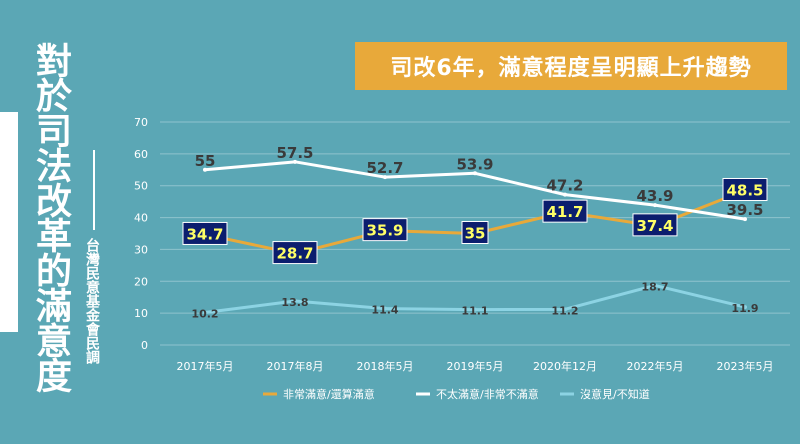 This screenshot has width=800, height=444. I want to click on x-tick-label: 2020年12月, so click(565, 366).